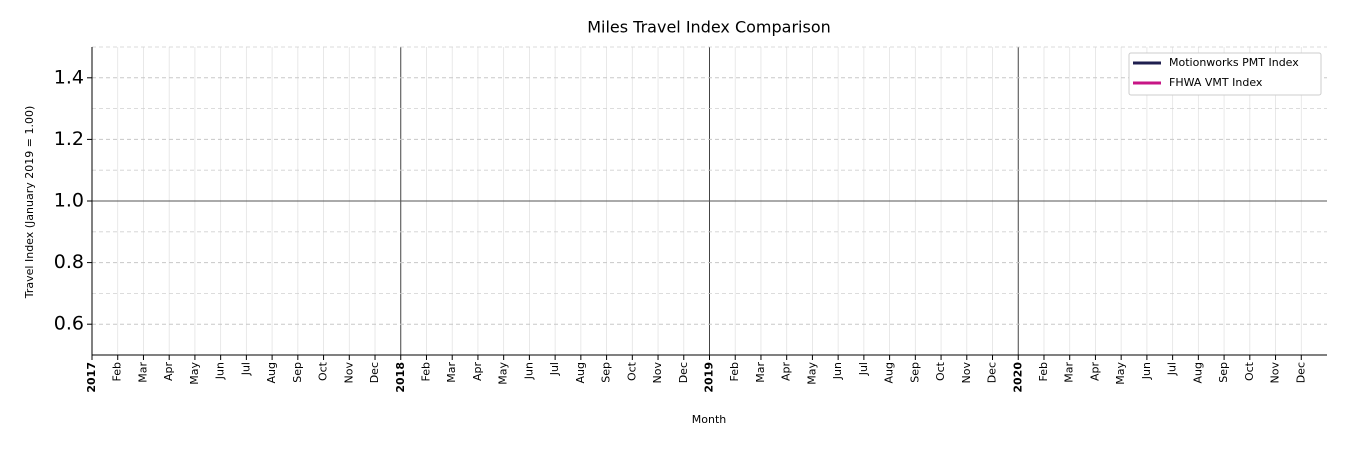  Describe the element at coordinates (1017, 377) in the screenshot. I see `x-tick-label: 2020` at that location.